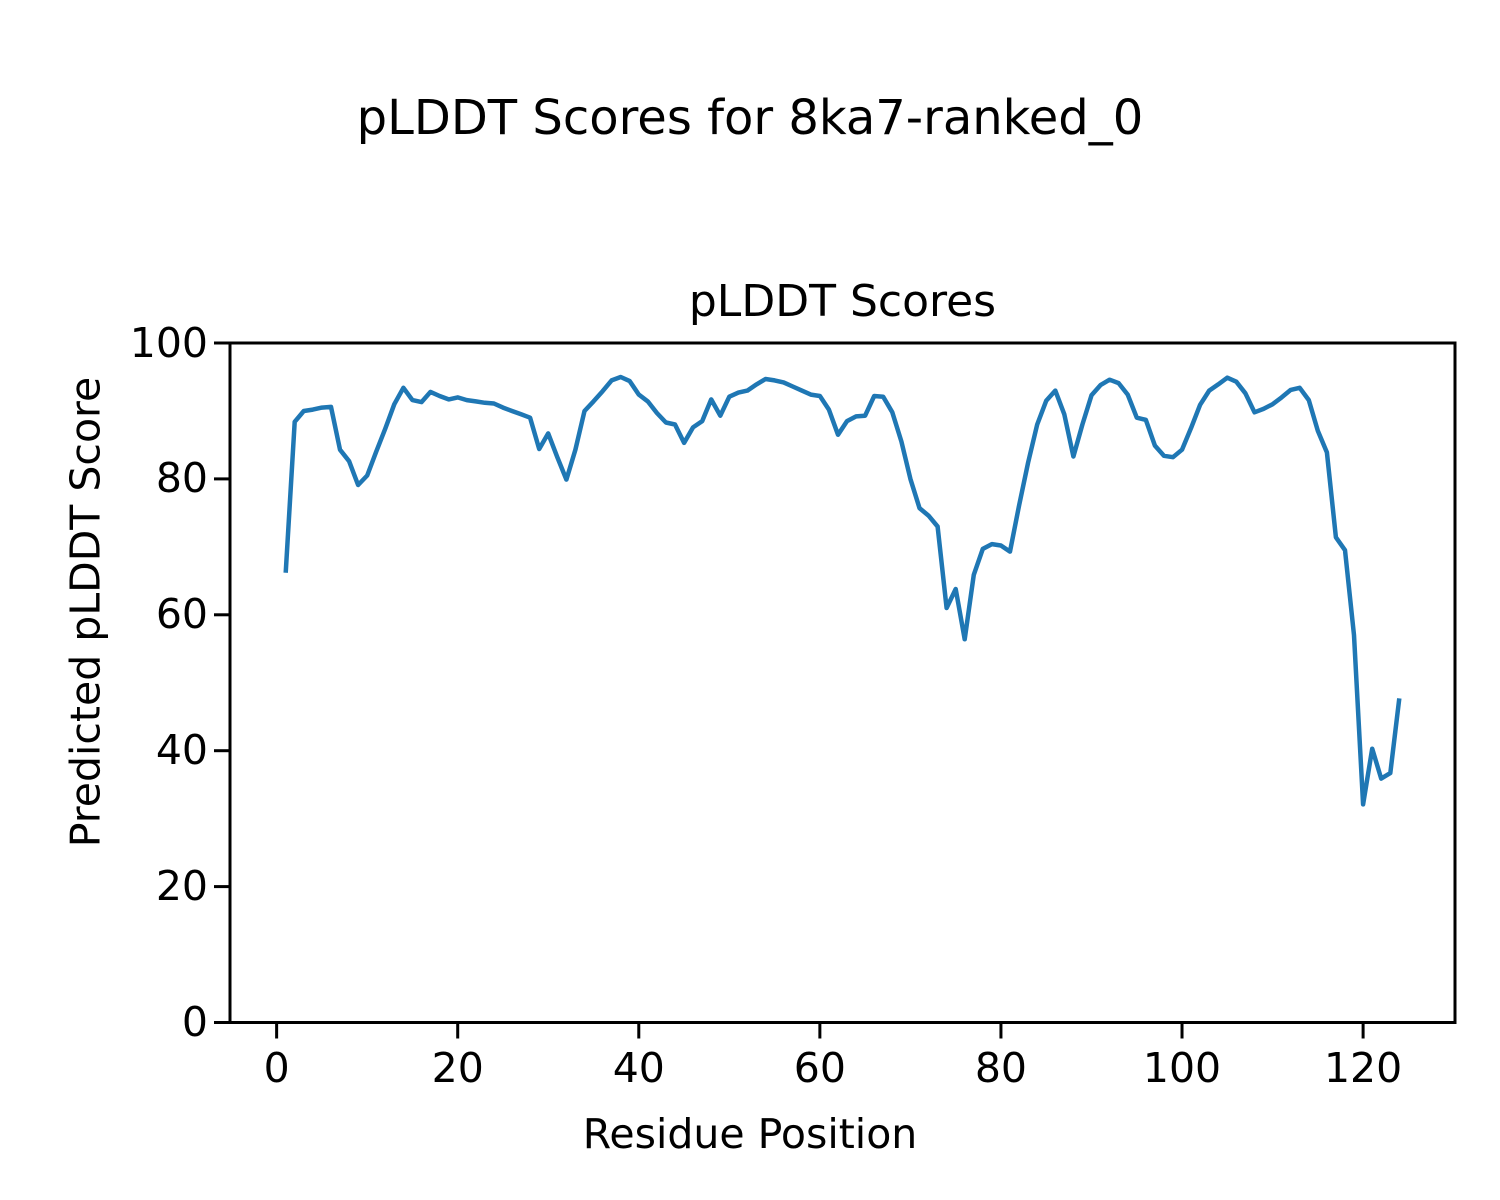 This screenshot has height=1200, width=1500. I want to click on y-tick-label: 20, so click(181, 886).